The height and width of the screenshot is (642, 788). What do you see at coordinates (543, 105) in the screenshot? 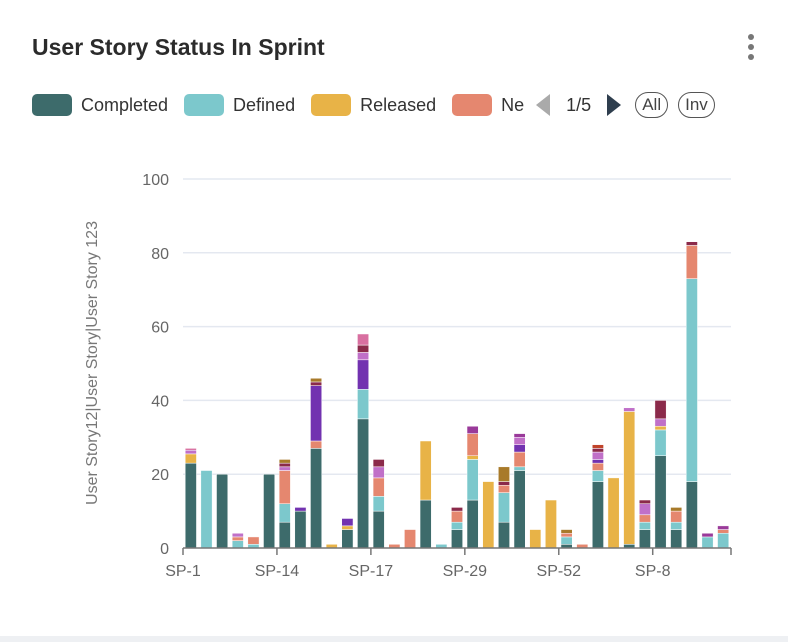
I see `previous-page-icon` at bounding box center [543, 105].